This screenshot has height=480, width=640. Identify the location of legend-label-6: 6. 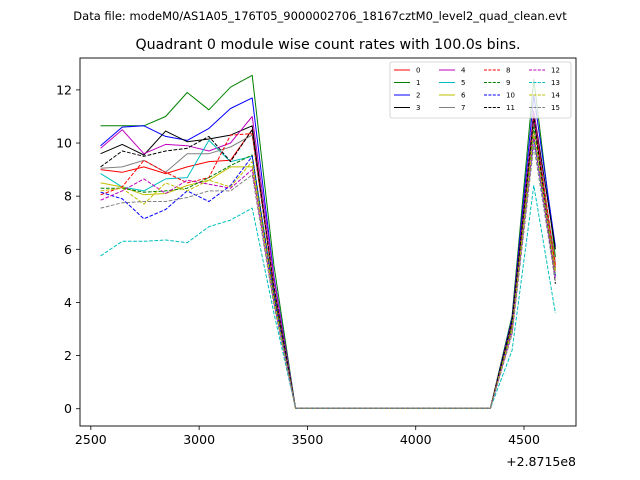
(463, 96).